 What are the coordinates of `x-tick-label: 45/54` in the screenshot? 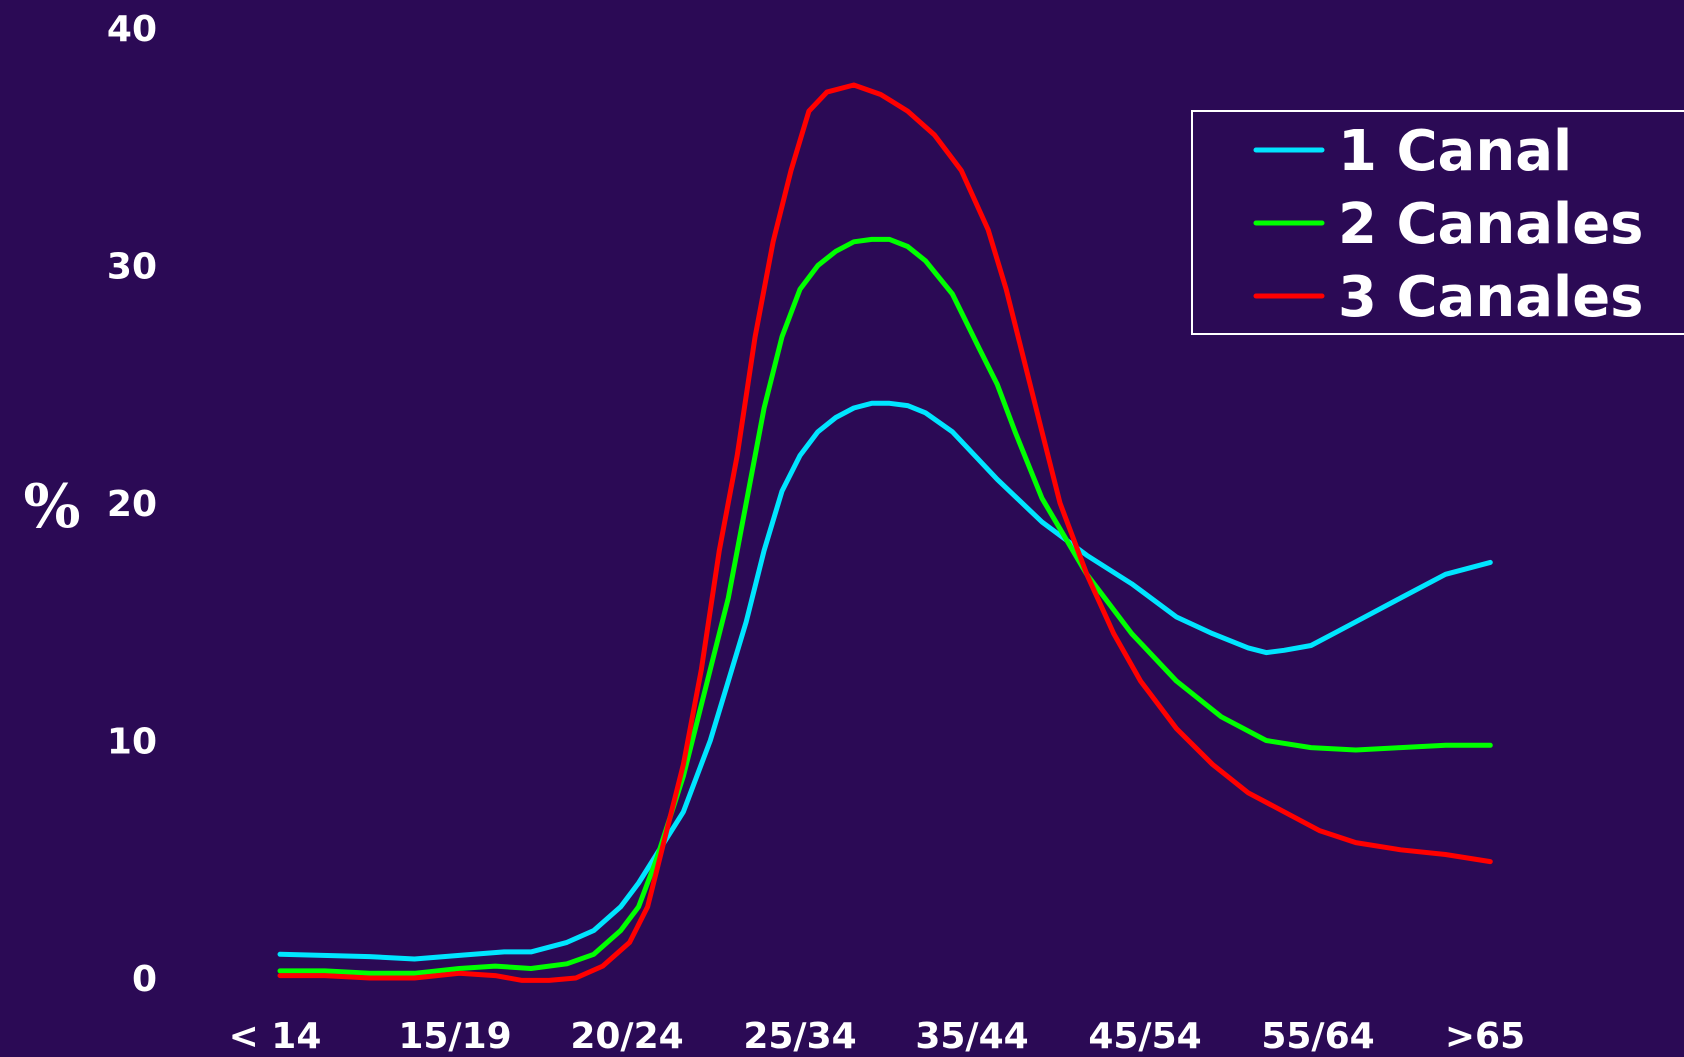 It's located at (1144, 1036).